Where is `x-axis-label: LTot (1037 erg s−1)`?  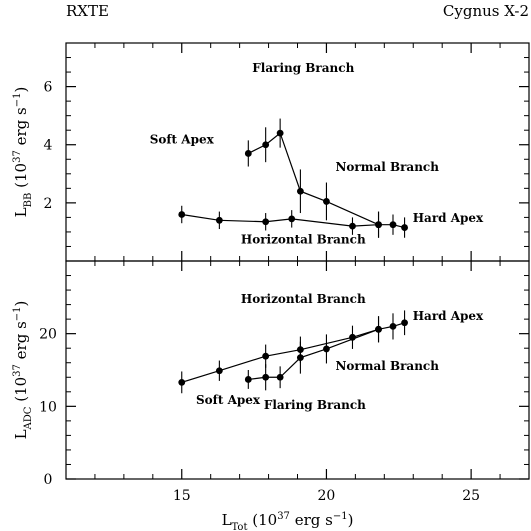 x-axis-label: LTot (1037 erg s−1) is located at coordinates (288, 521).